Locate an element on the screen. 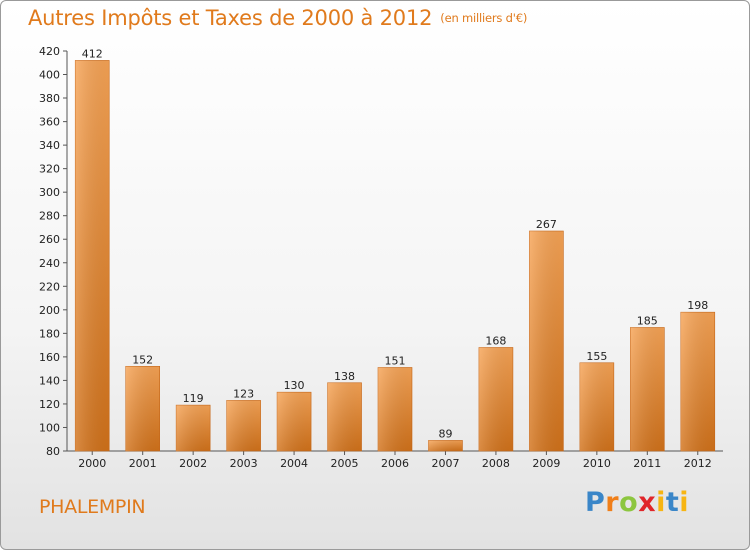  y-tick-label: 200 is located at coordinates (49, 310).